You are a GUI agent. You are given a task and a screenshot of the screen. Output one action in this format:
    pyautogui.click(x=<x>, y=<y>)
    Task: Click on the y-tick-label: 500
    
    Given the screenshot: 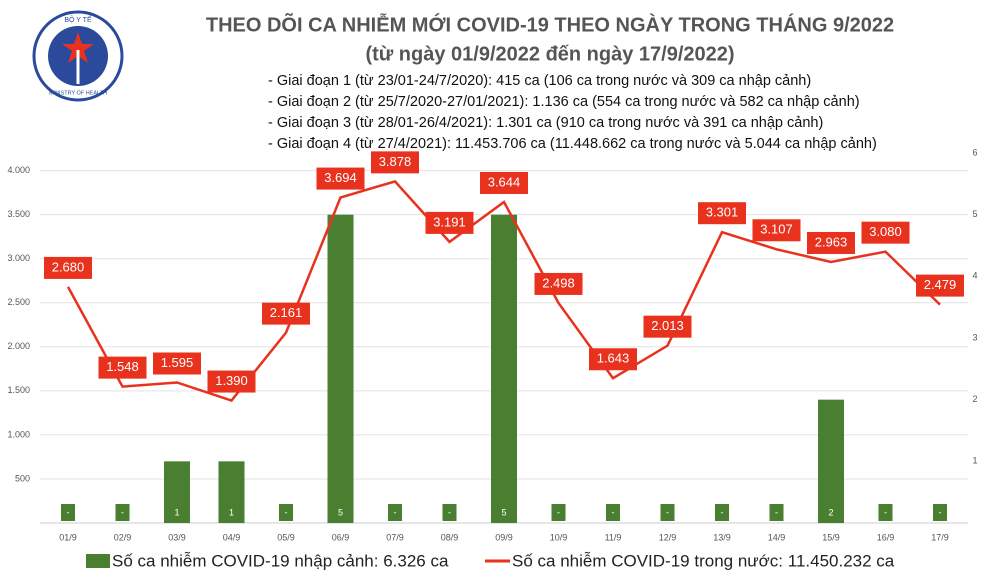 What is the action you would take?
    pyautogui.click(x=22, y=478)
    